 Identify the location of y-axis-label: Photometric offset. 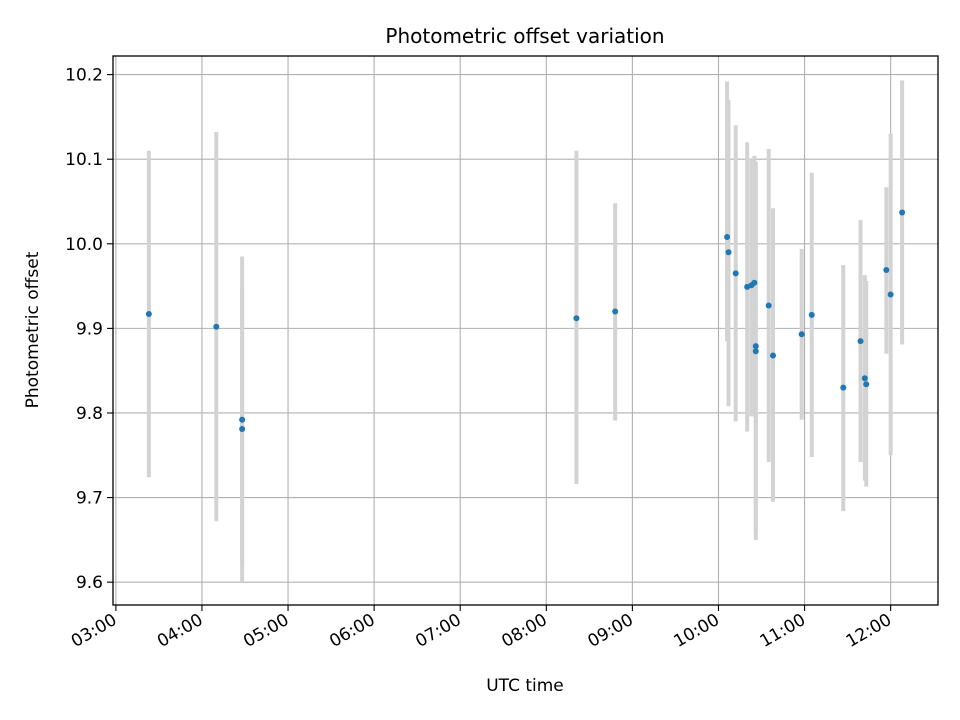
(33, 329).